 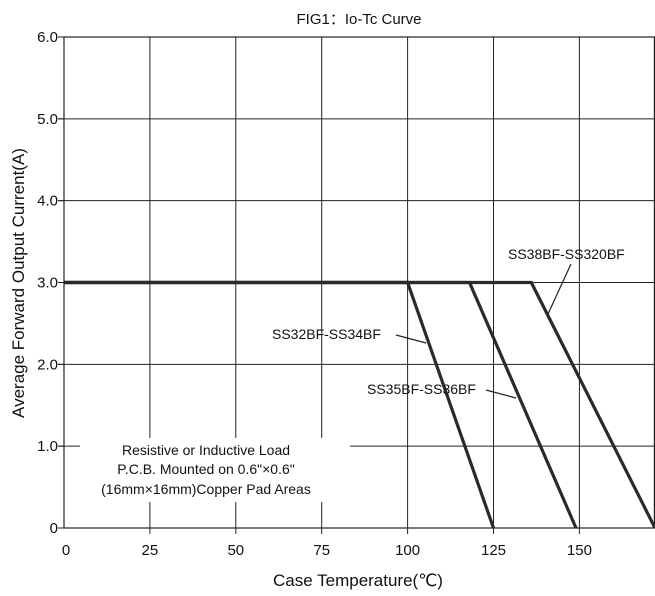 I want to click on y-tick-labels: 0 1.0 2.0 3.0 4.0 5.0 6.0, so click(x=47, y=283).